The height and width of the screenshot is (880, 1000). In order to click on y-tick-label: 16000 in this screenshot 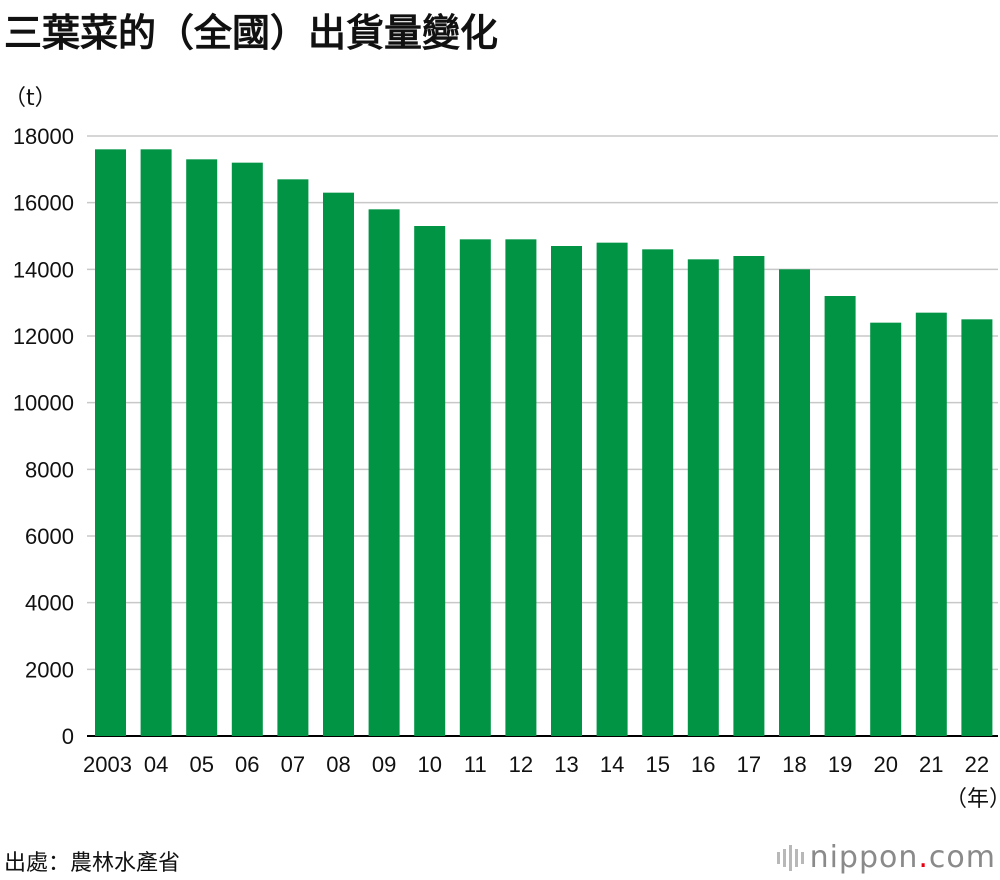, I will do `click(43, 203)`.